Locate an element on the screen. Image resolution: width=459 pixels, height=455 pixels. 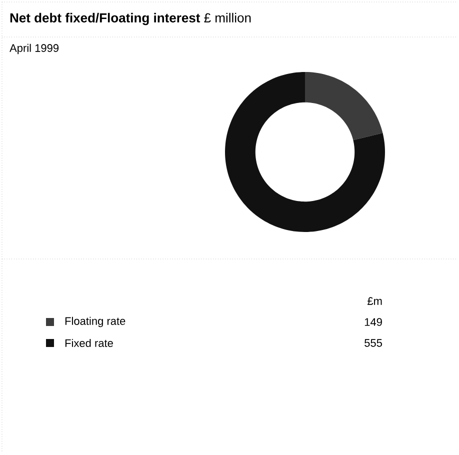
chart-subtitle: April 1999 is located at coordinates (34, 49).